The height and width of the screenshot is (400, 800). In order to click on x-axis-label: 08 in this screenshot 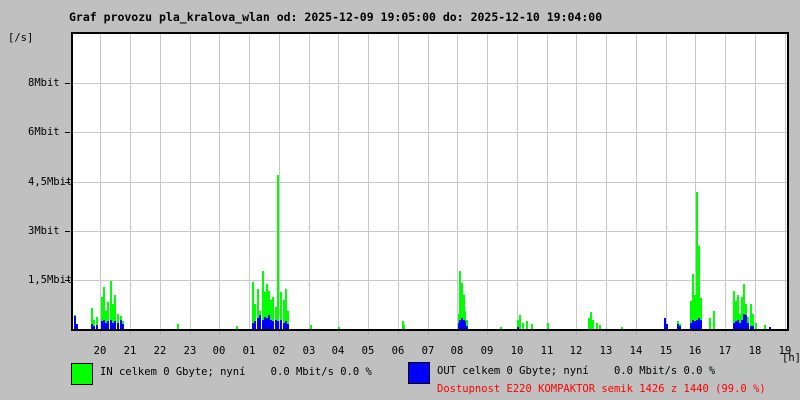, I will do `click(457, 351)`.